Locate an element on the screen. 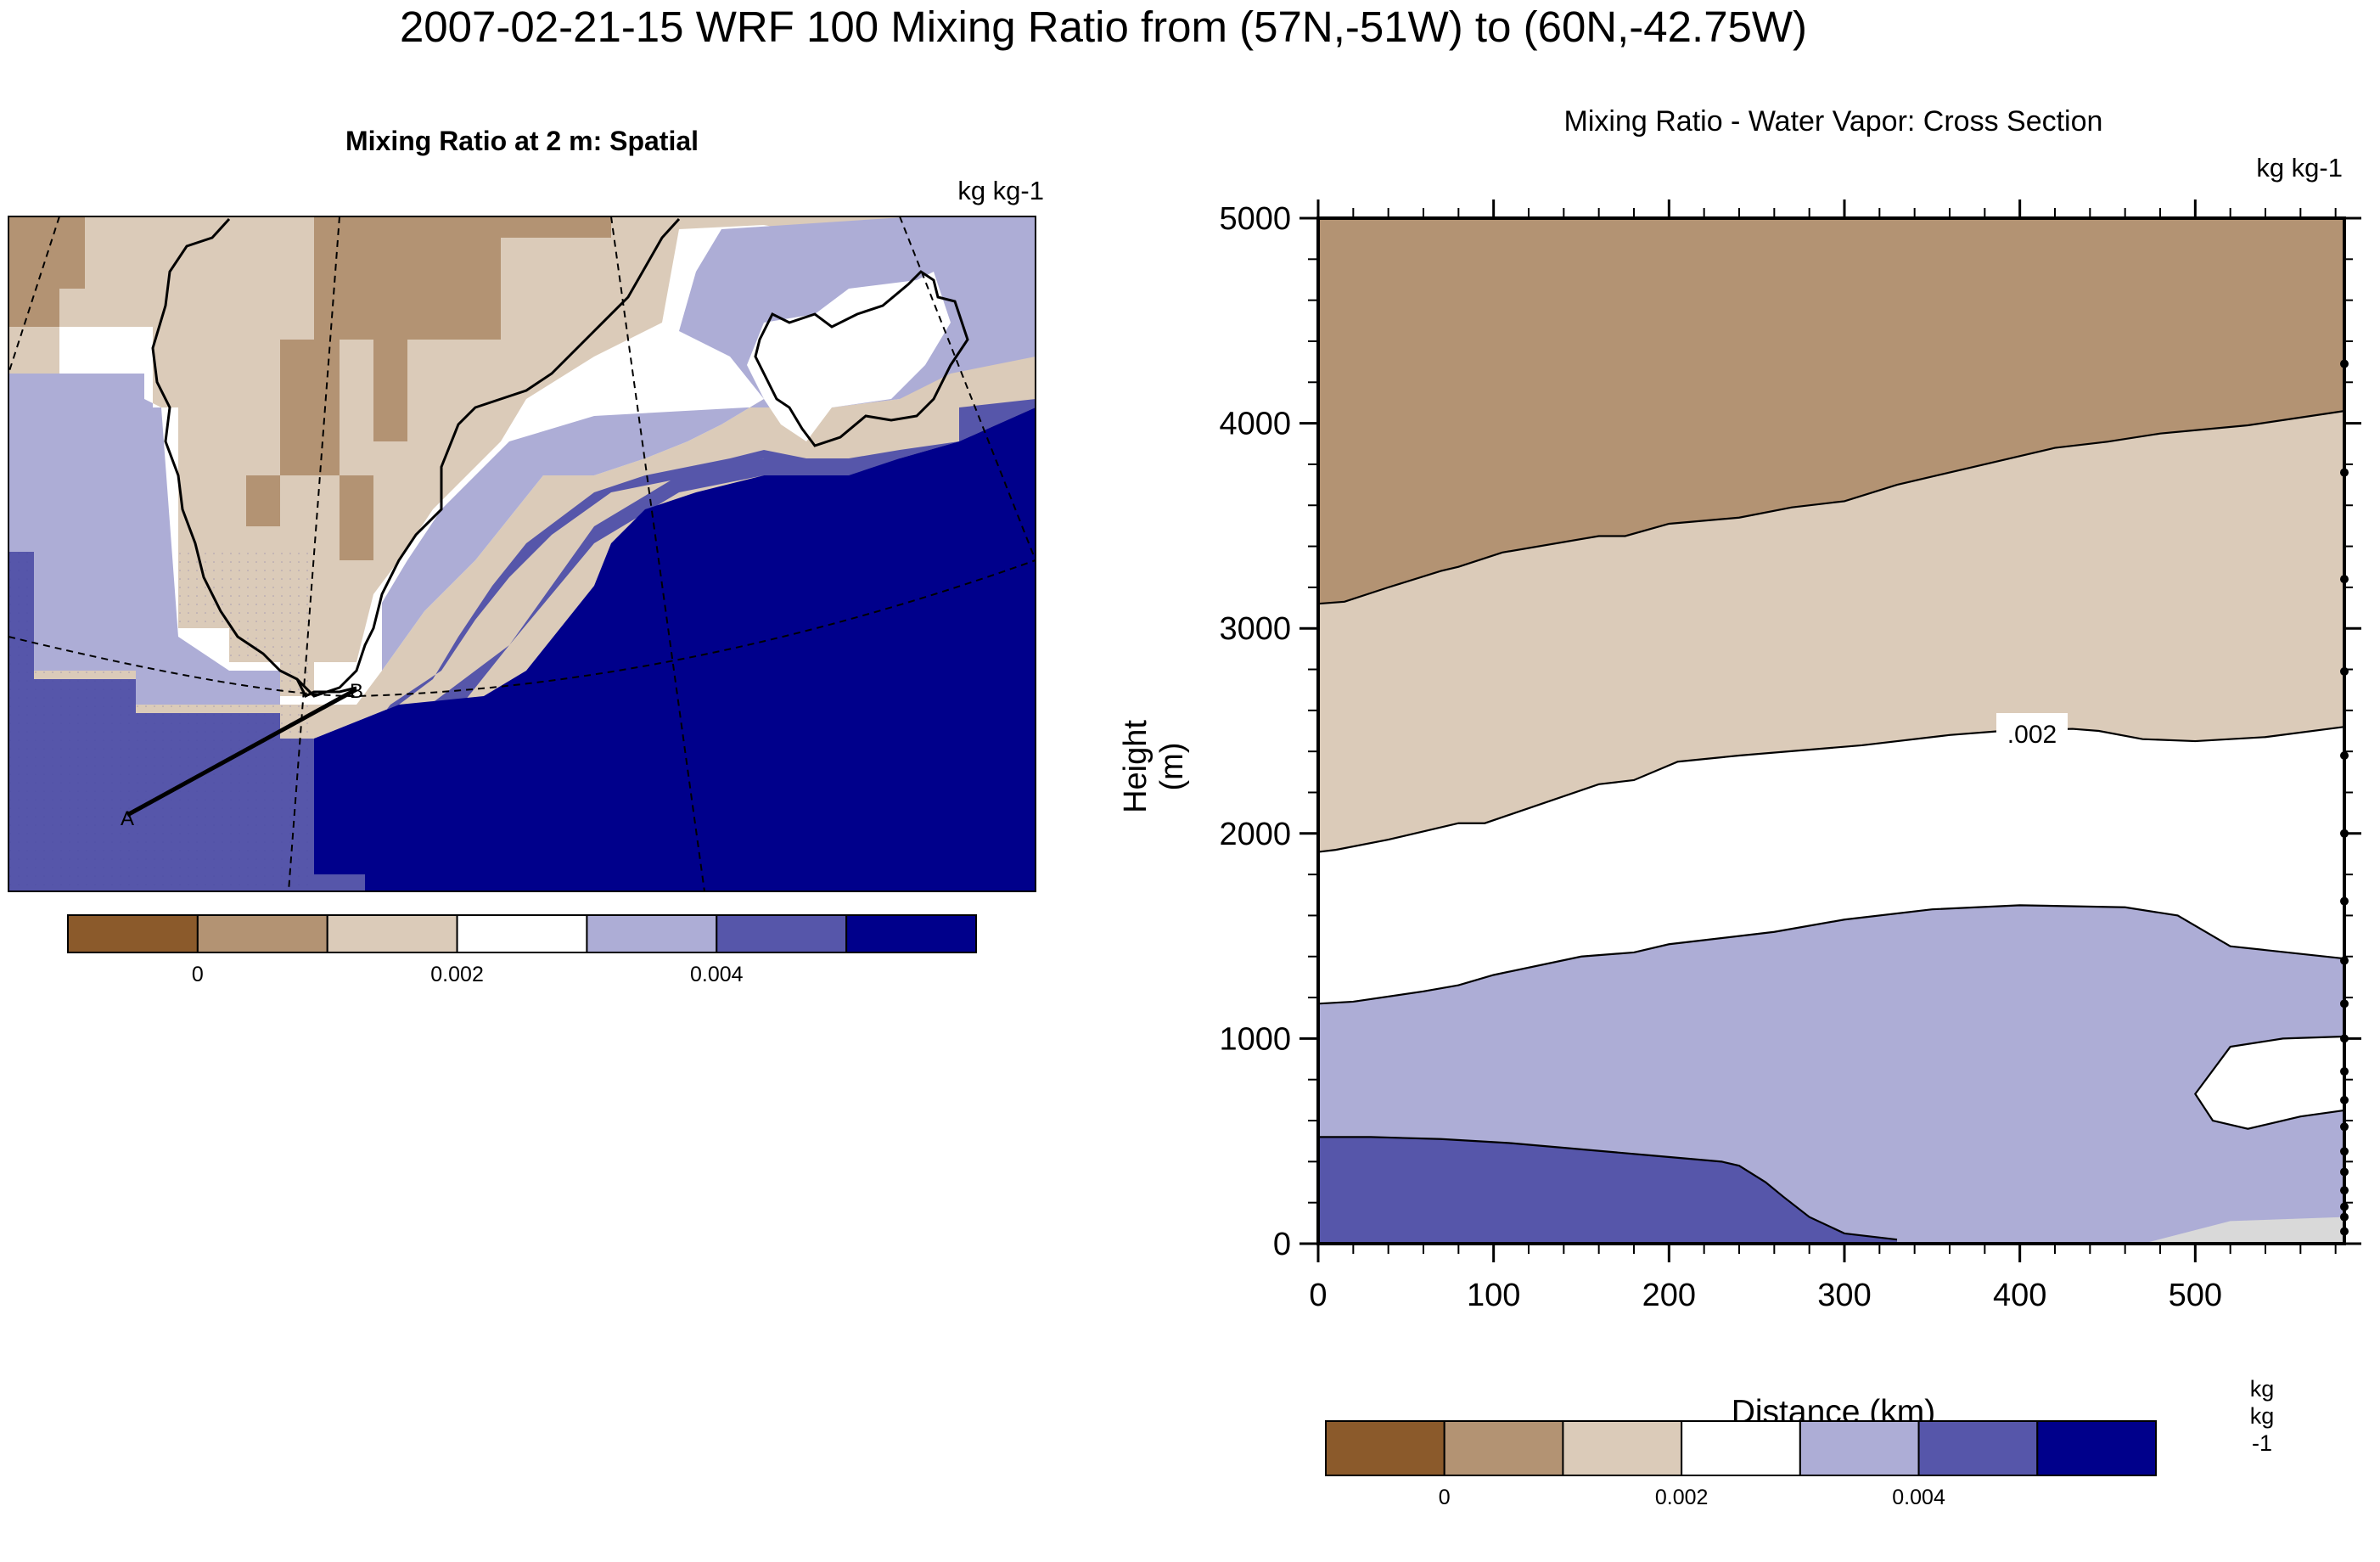  xsec-fill-white-pocket is located at coordinates (2269, 1083).